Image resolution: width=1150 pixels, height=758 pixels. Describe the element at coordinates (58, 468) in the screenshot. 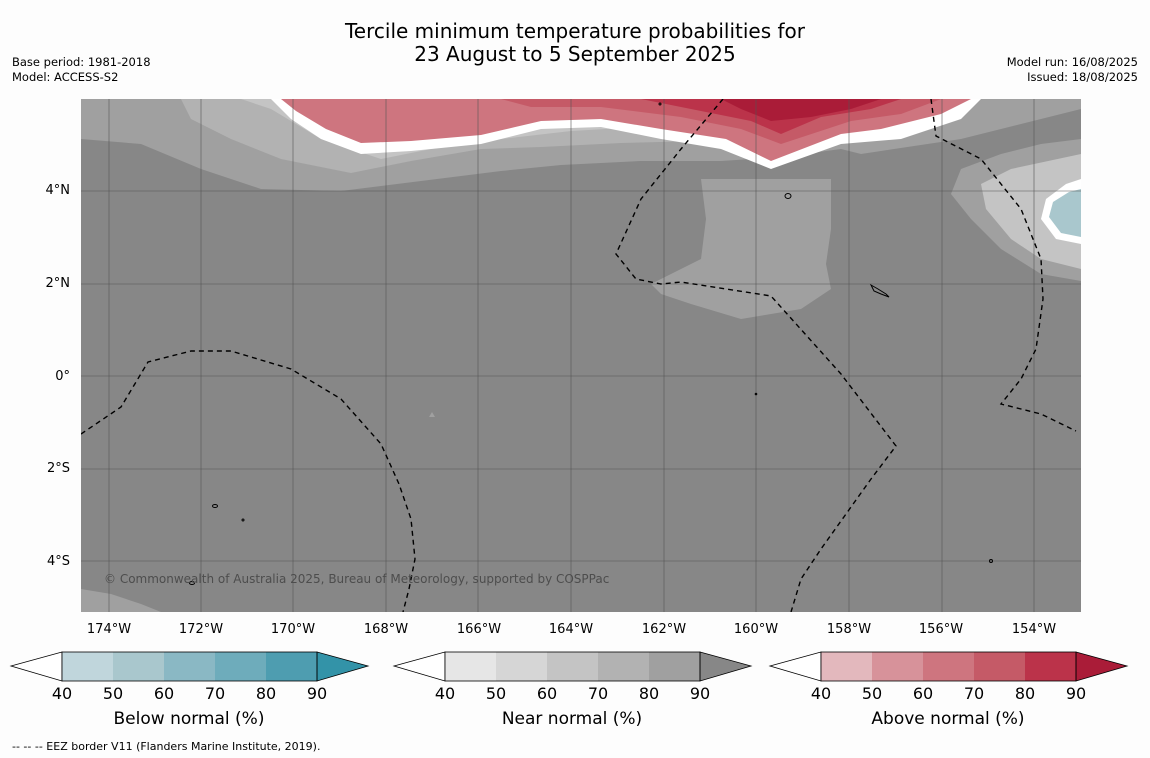

I see `lat-label: 2°S` at that location.